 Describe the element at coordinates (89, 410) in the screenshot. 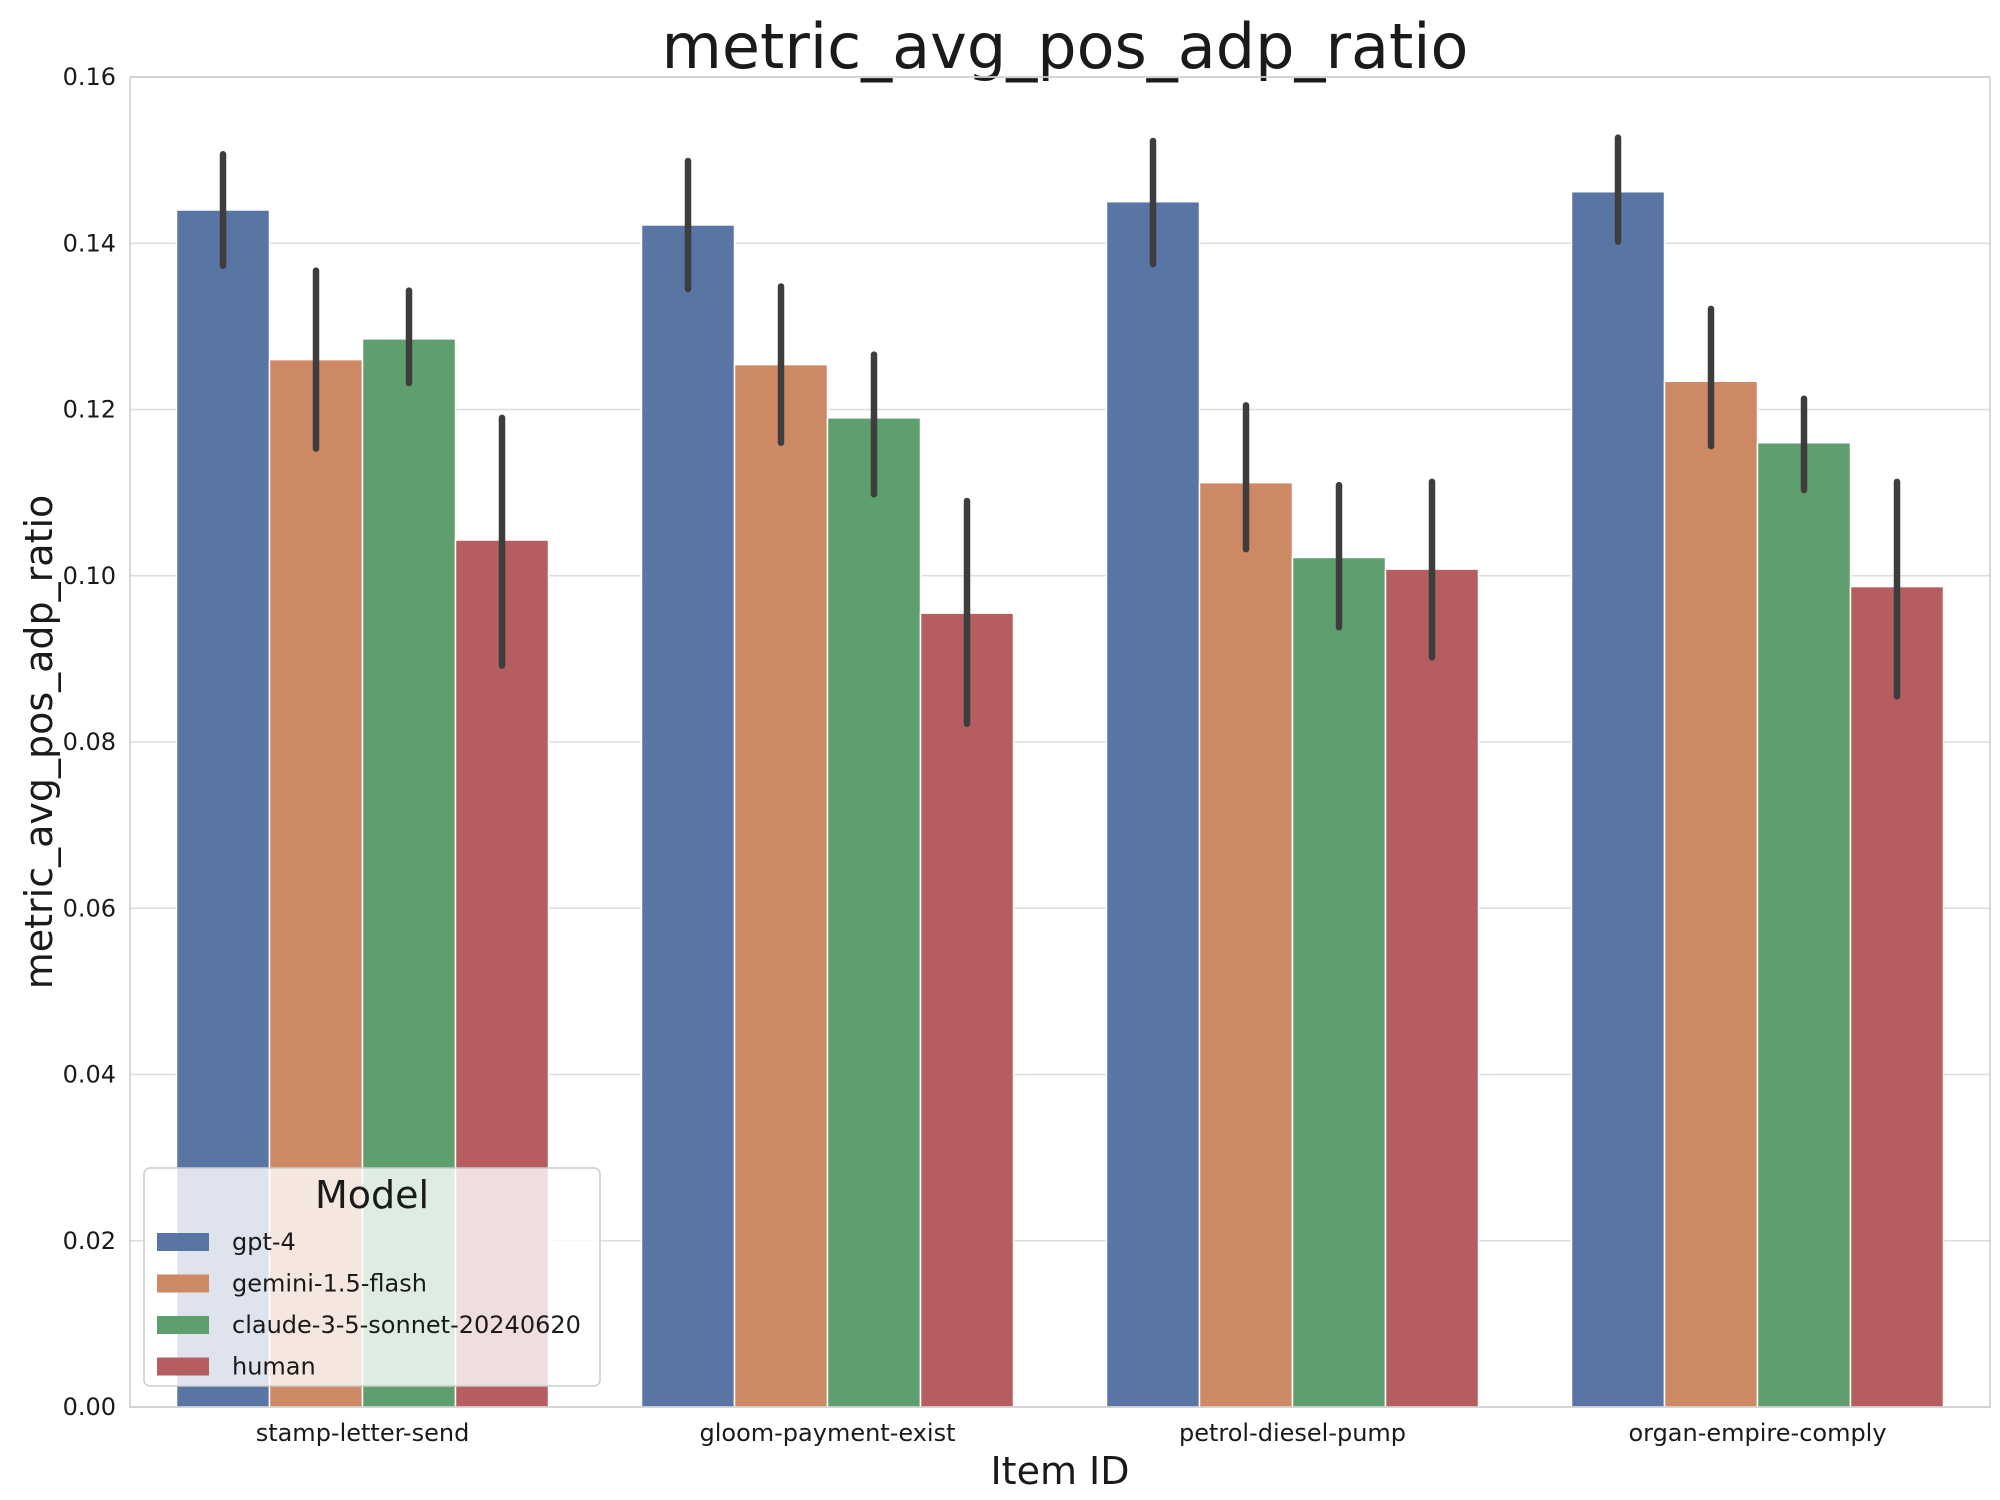

I see `y-tick-label: 0.12` at that location.